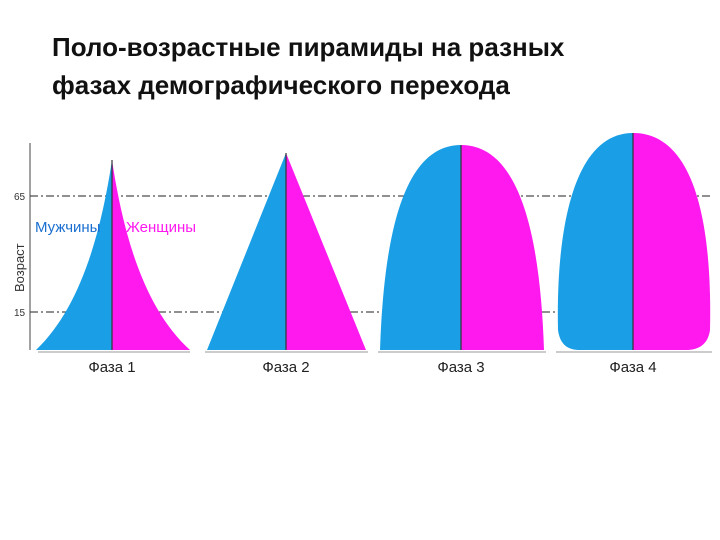 The height and width of the screenshot is (540, 720). What do you see at coordinates (460, 367) in the screenshot?
I see `phase-label-3: Фаза 3` at bounding box center [460, 367].